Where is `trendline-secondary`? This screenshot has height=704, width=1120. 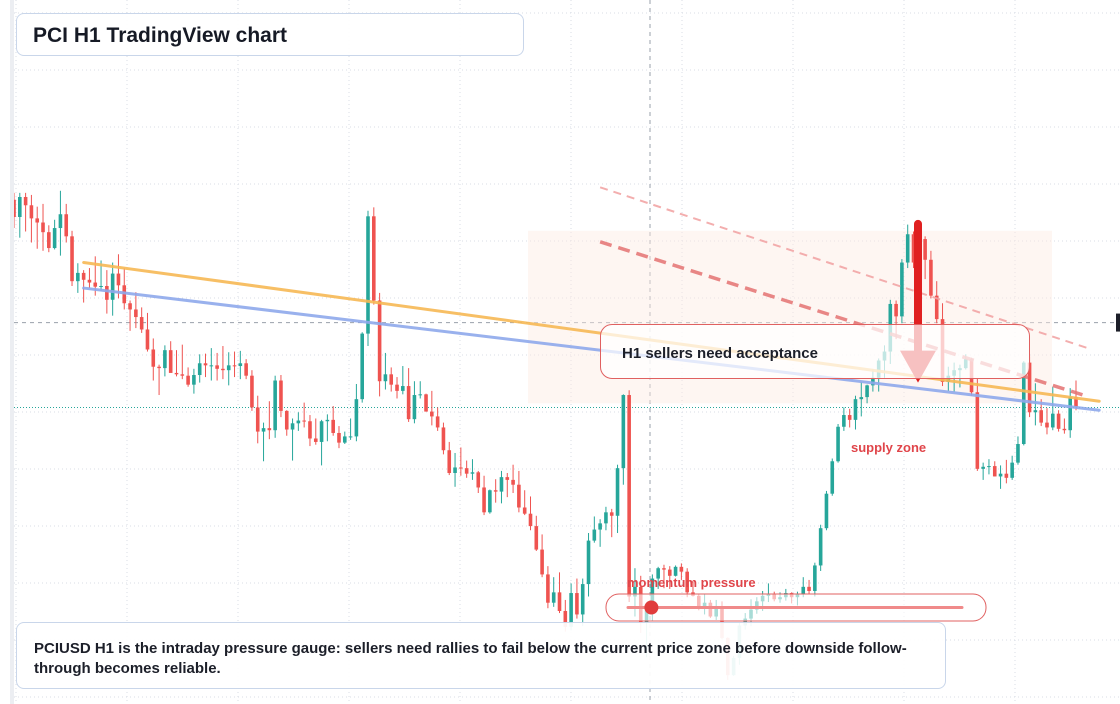 trendline-secondary is located at coordinates (843, 268).